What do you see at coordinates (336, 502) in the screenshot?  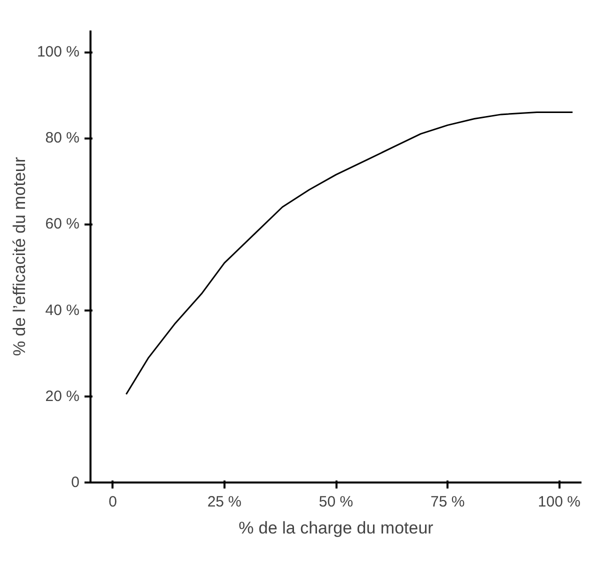 I see `x-tick-label: 50 %` at bounding box center [336, 502].